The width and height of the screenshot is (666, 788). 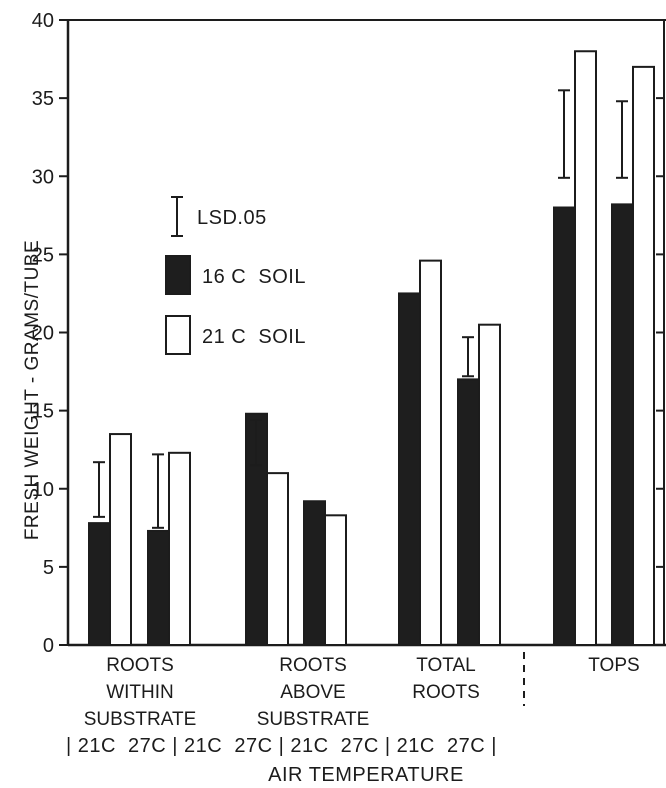 What do you see at coordinates (43, 334) in the screenshot?
I see `y-tick-label: 20` at bounding box center [43, 334].